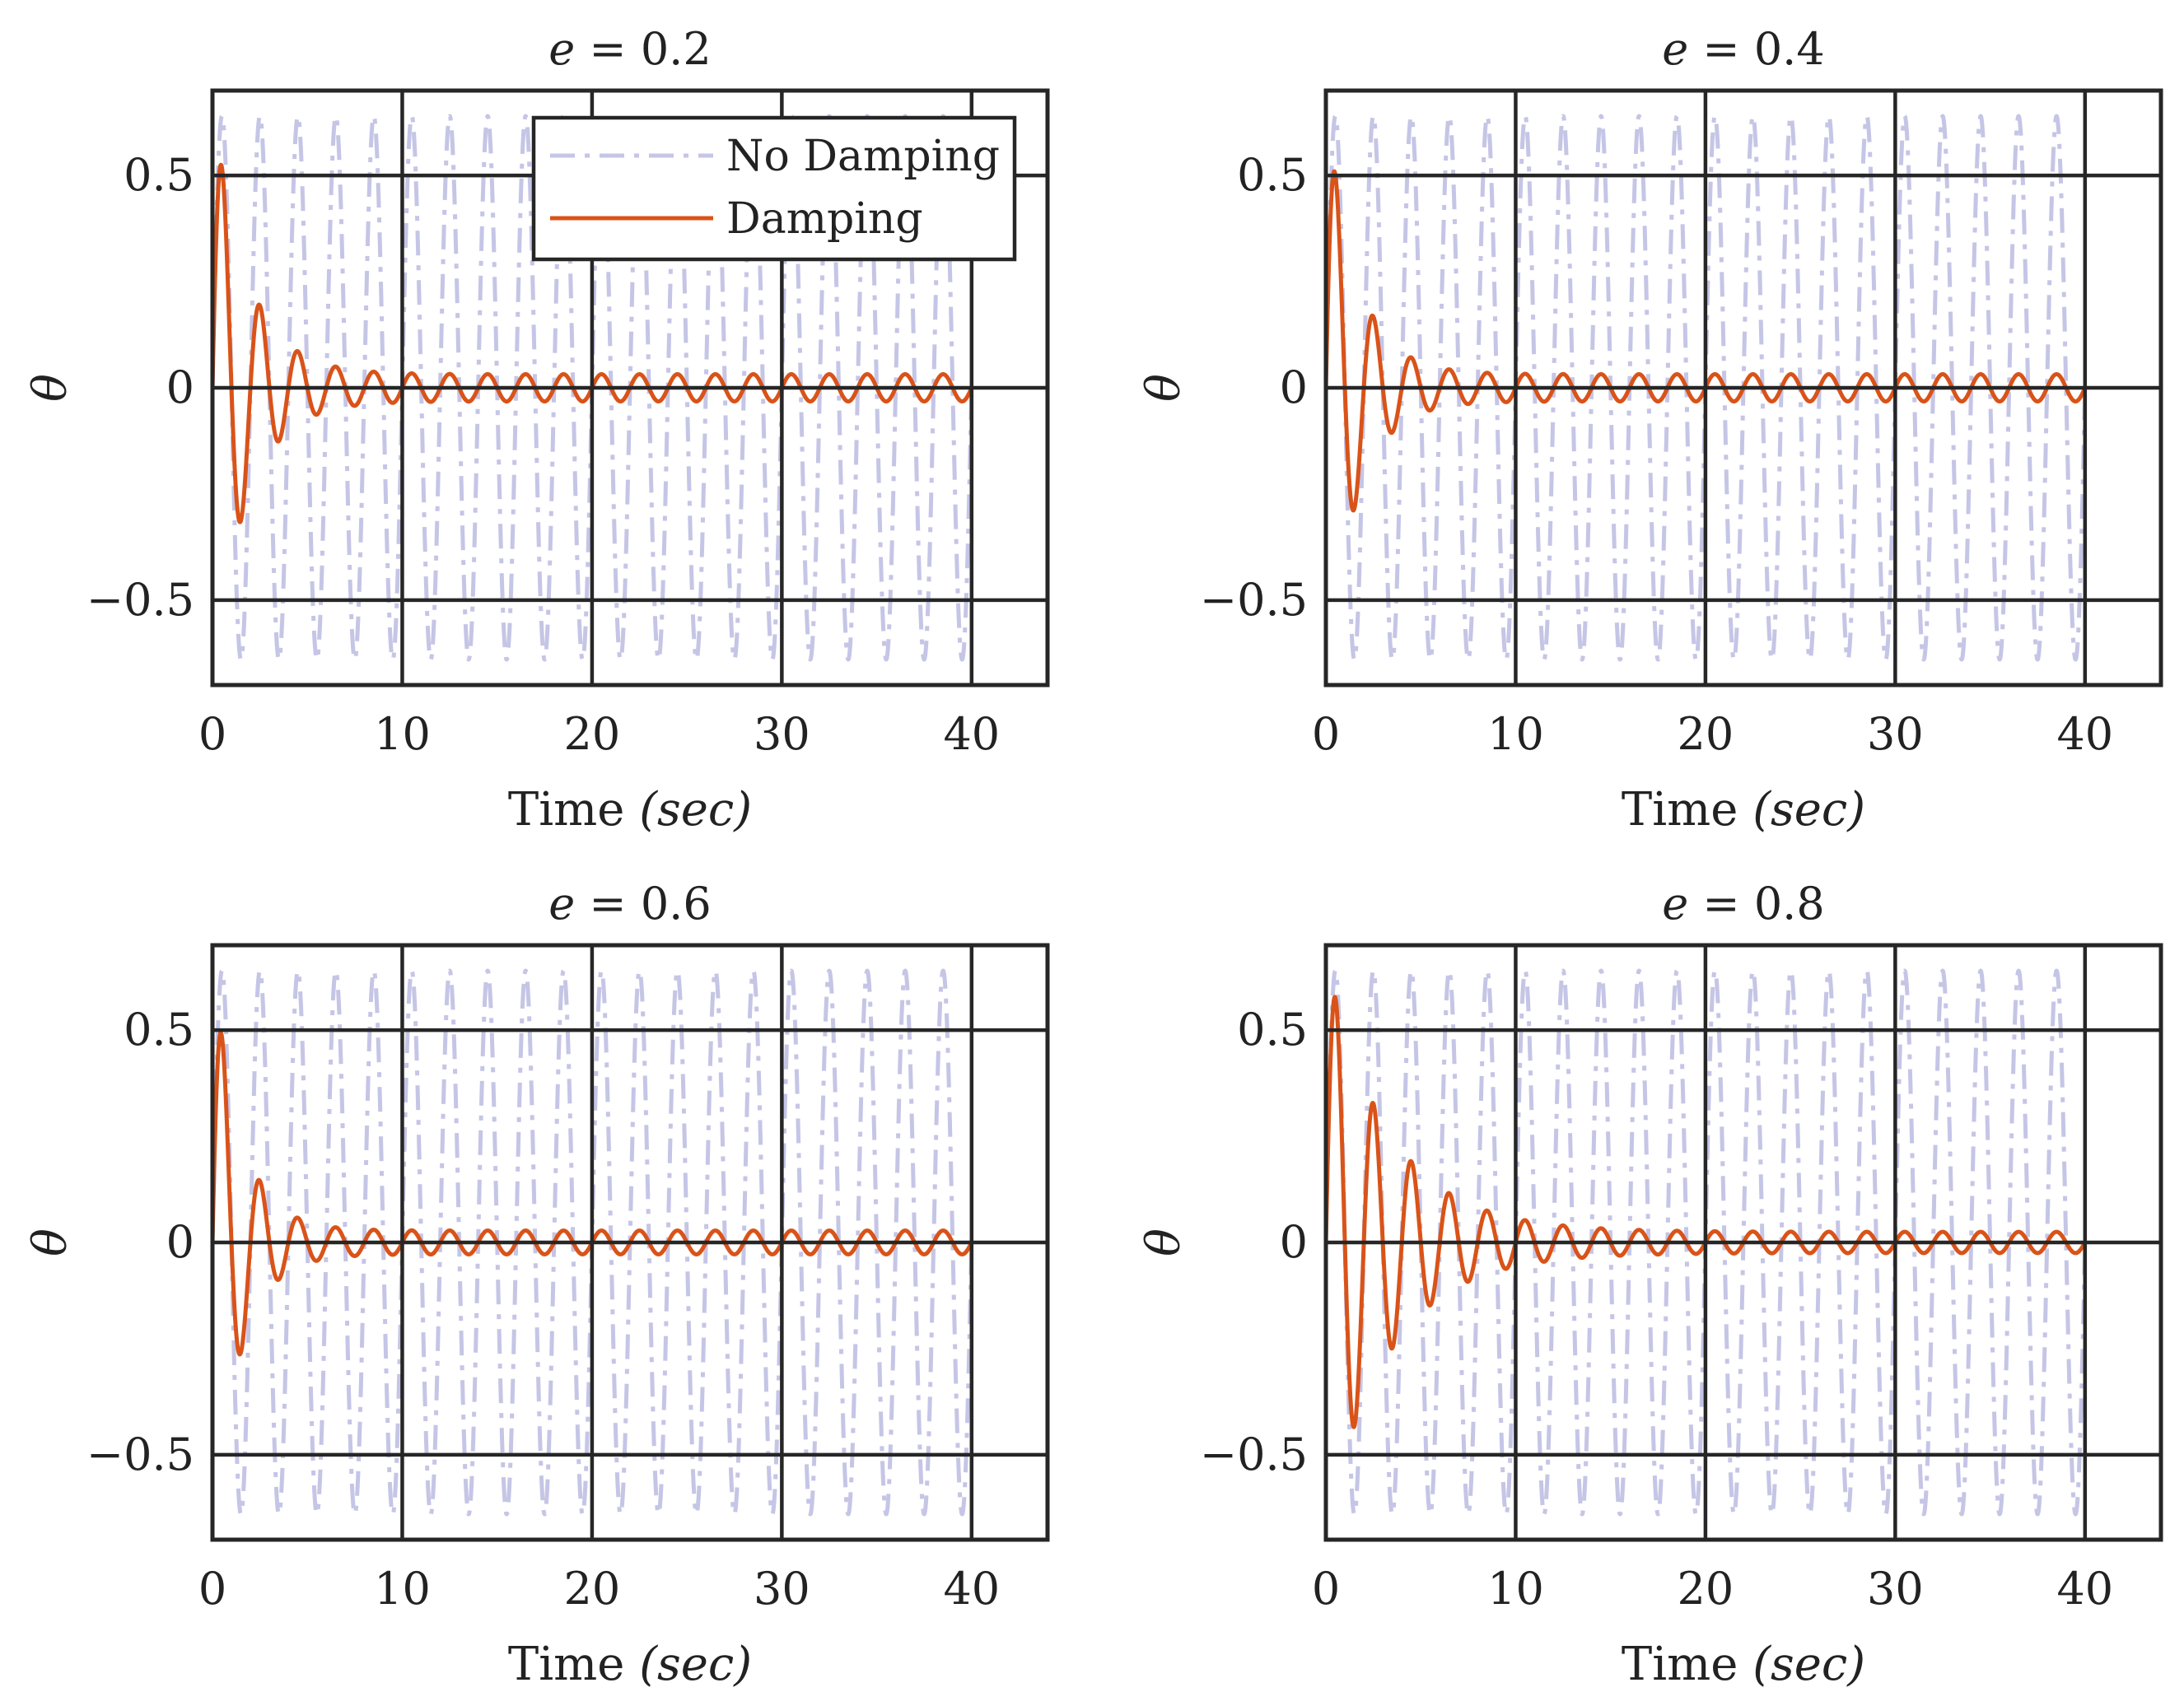  What do you see at coordinates (629, 904) in the screenshot?
I see `chart-title: e = 0.6` at bounding box center [629, 904].